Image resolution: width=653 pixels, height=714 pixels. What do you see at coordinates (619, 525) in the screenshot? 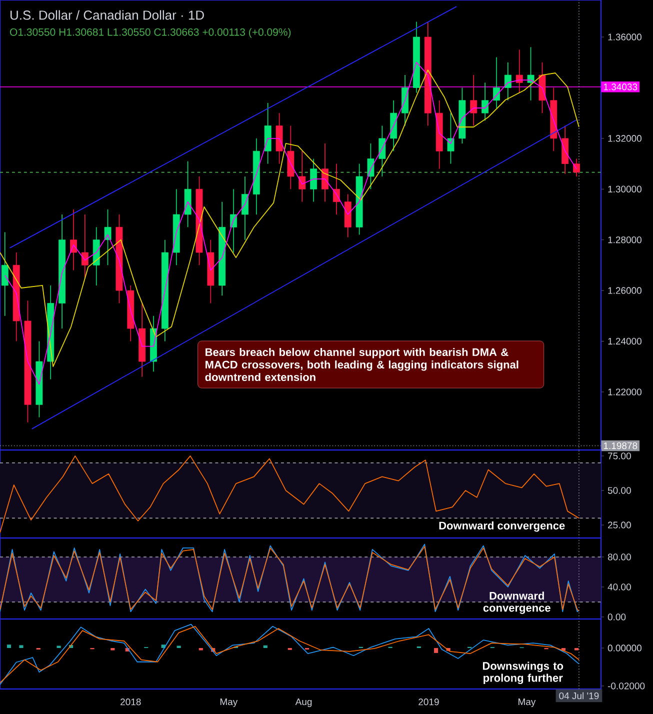
I see `y-tick-label: 25.00` at bounding box center [619, 525].